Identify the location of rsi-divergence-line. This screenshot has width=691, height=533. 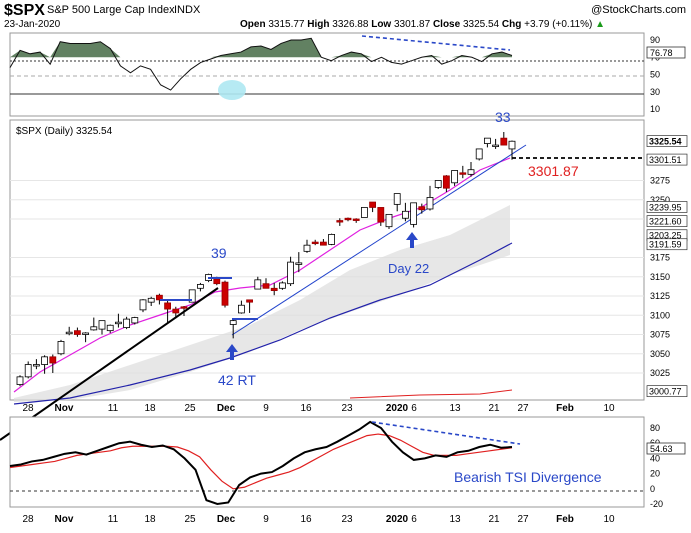
(436, 43).